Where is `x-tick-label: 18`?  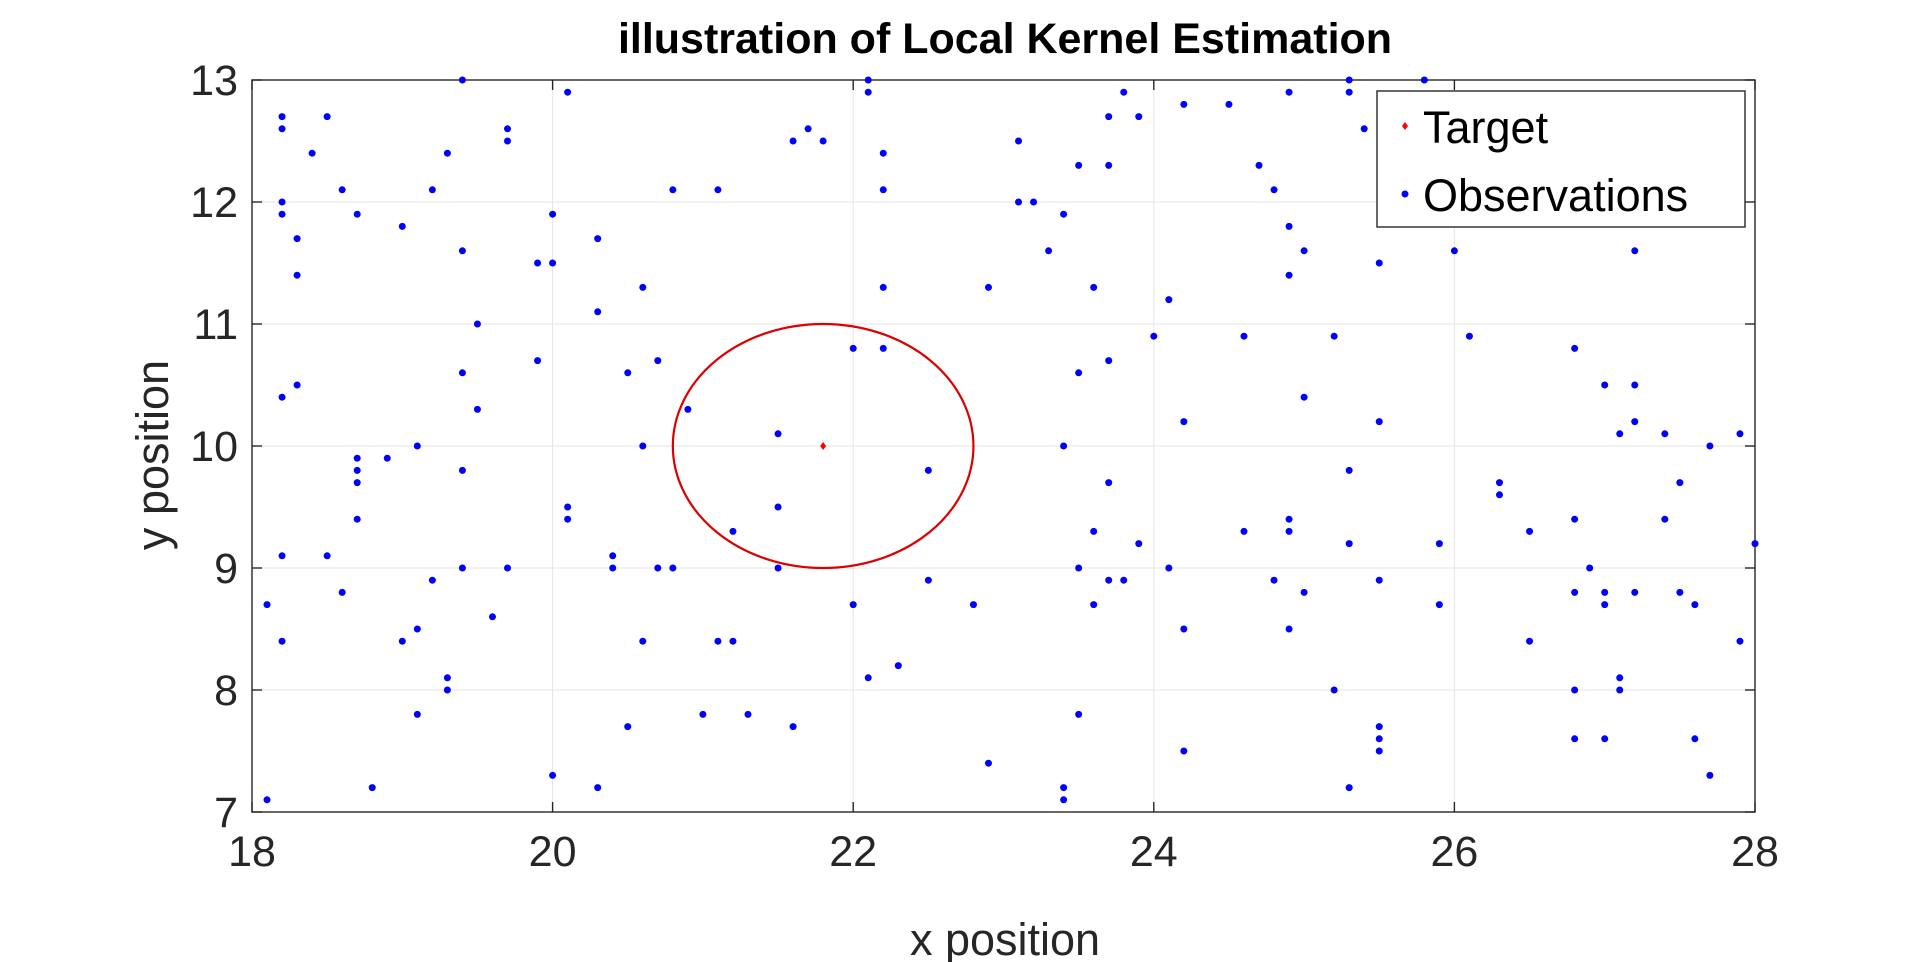 x-tick-label: 18 is located at coordinates (252, 852).